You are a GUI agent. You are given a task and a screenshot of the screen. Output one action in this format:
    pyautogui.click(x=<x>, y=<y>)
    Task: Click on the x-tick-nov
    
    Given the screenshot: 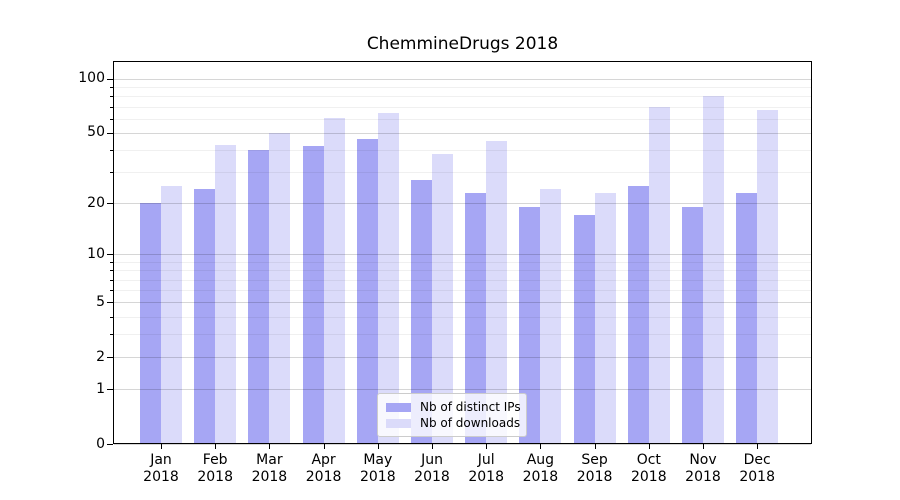 What is the action you would take?
    pyautogui.click(x=703, y=446)
    